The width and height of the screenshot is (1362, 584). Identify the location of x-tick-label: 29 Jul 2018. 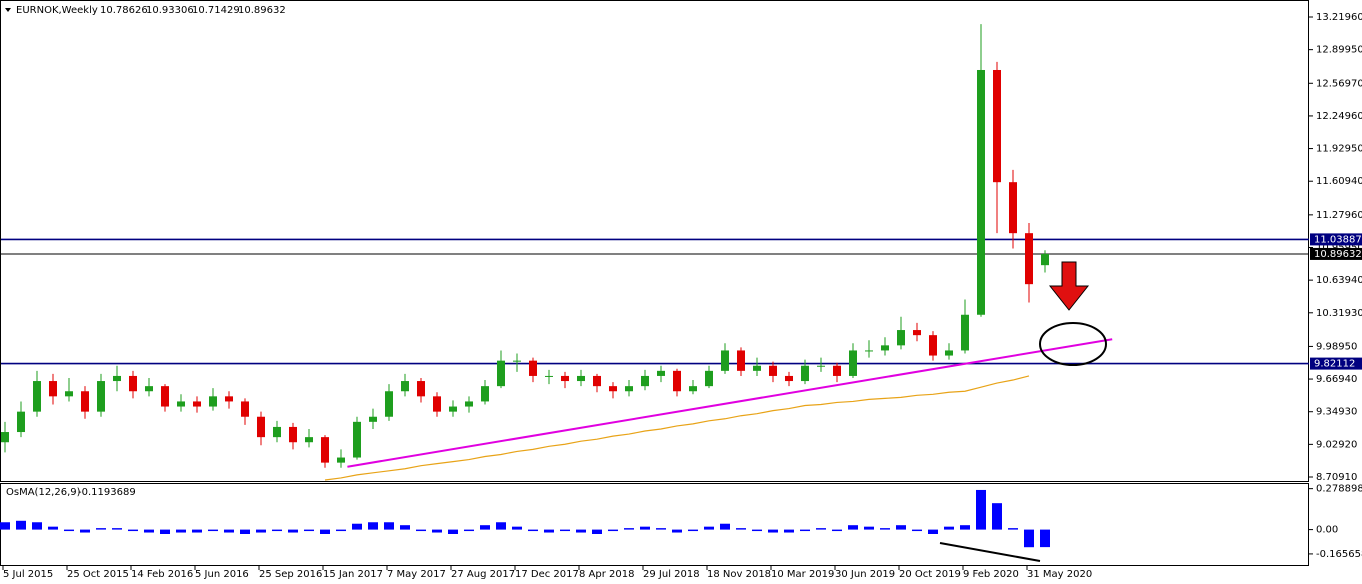
(671, 574).